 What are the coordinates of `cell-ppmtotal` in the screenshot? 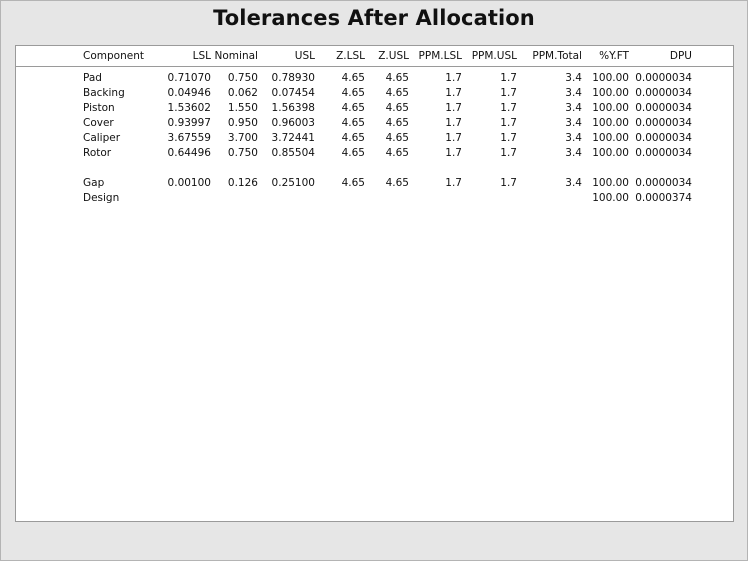 It's located at (549, 198).